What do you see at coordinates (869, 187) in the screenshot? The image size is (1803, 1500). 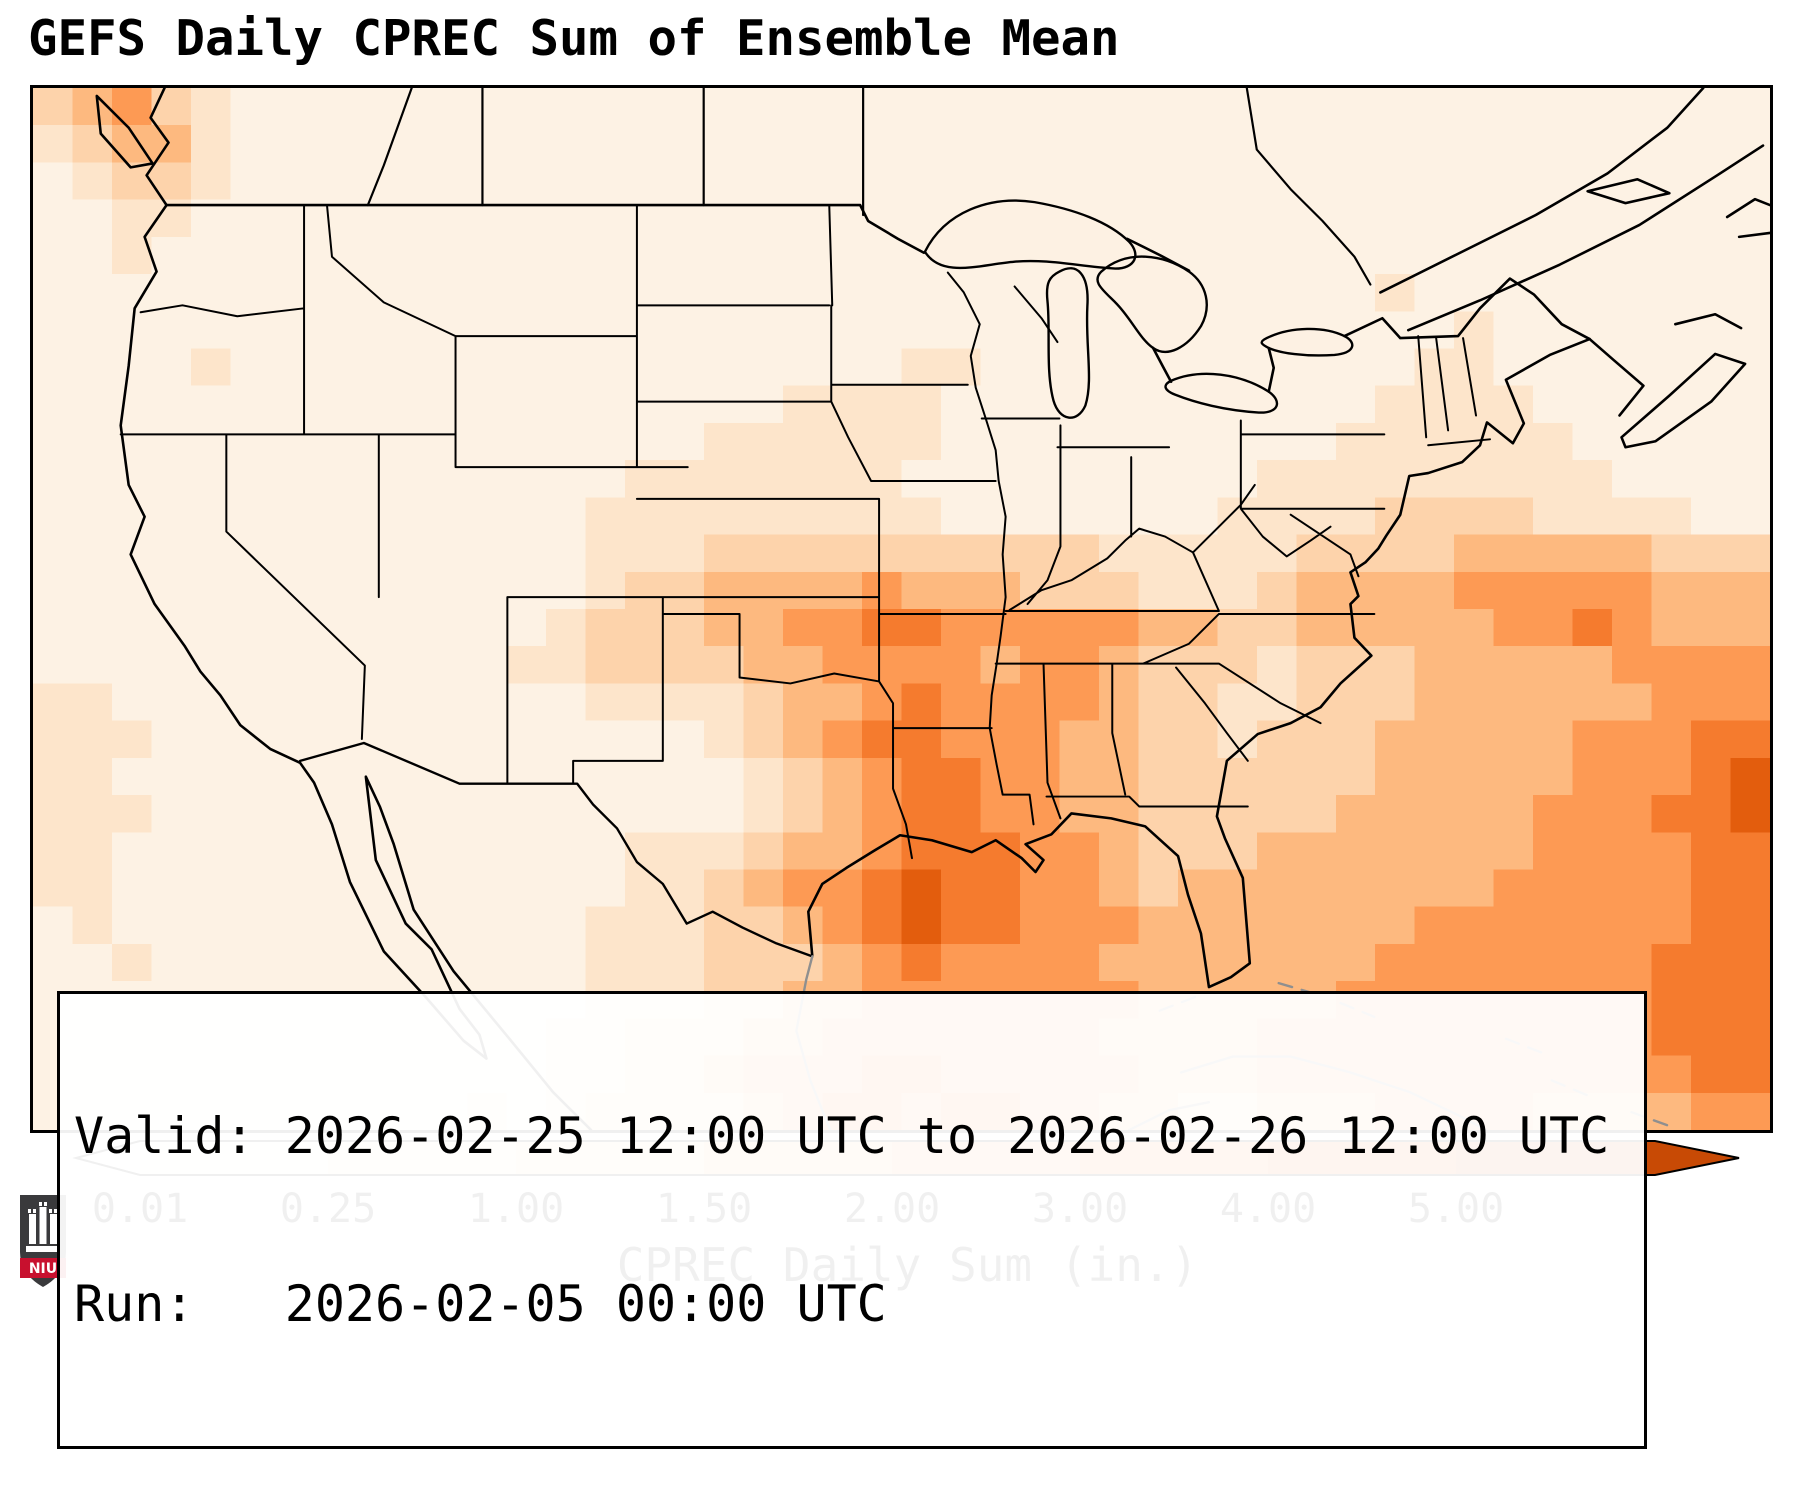 I see `province-borders` at bounding box center [869, 187].